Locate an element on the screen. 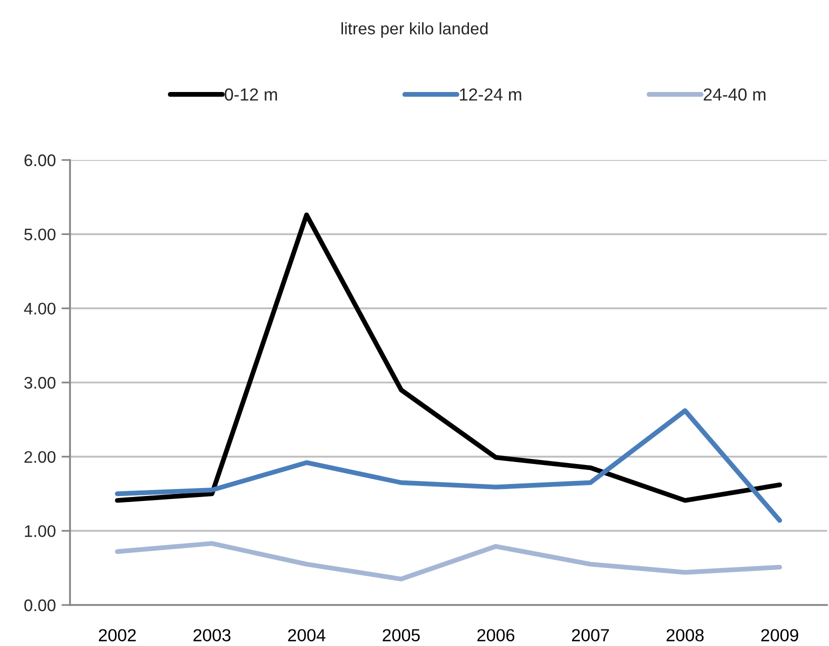 The width and height of the screenshot is (829, 646). x-tick-label: 2006 is located at coordinates (495, 635).